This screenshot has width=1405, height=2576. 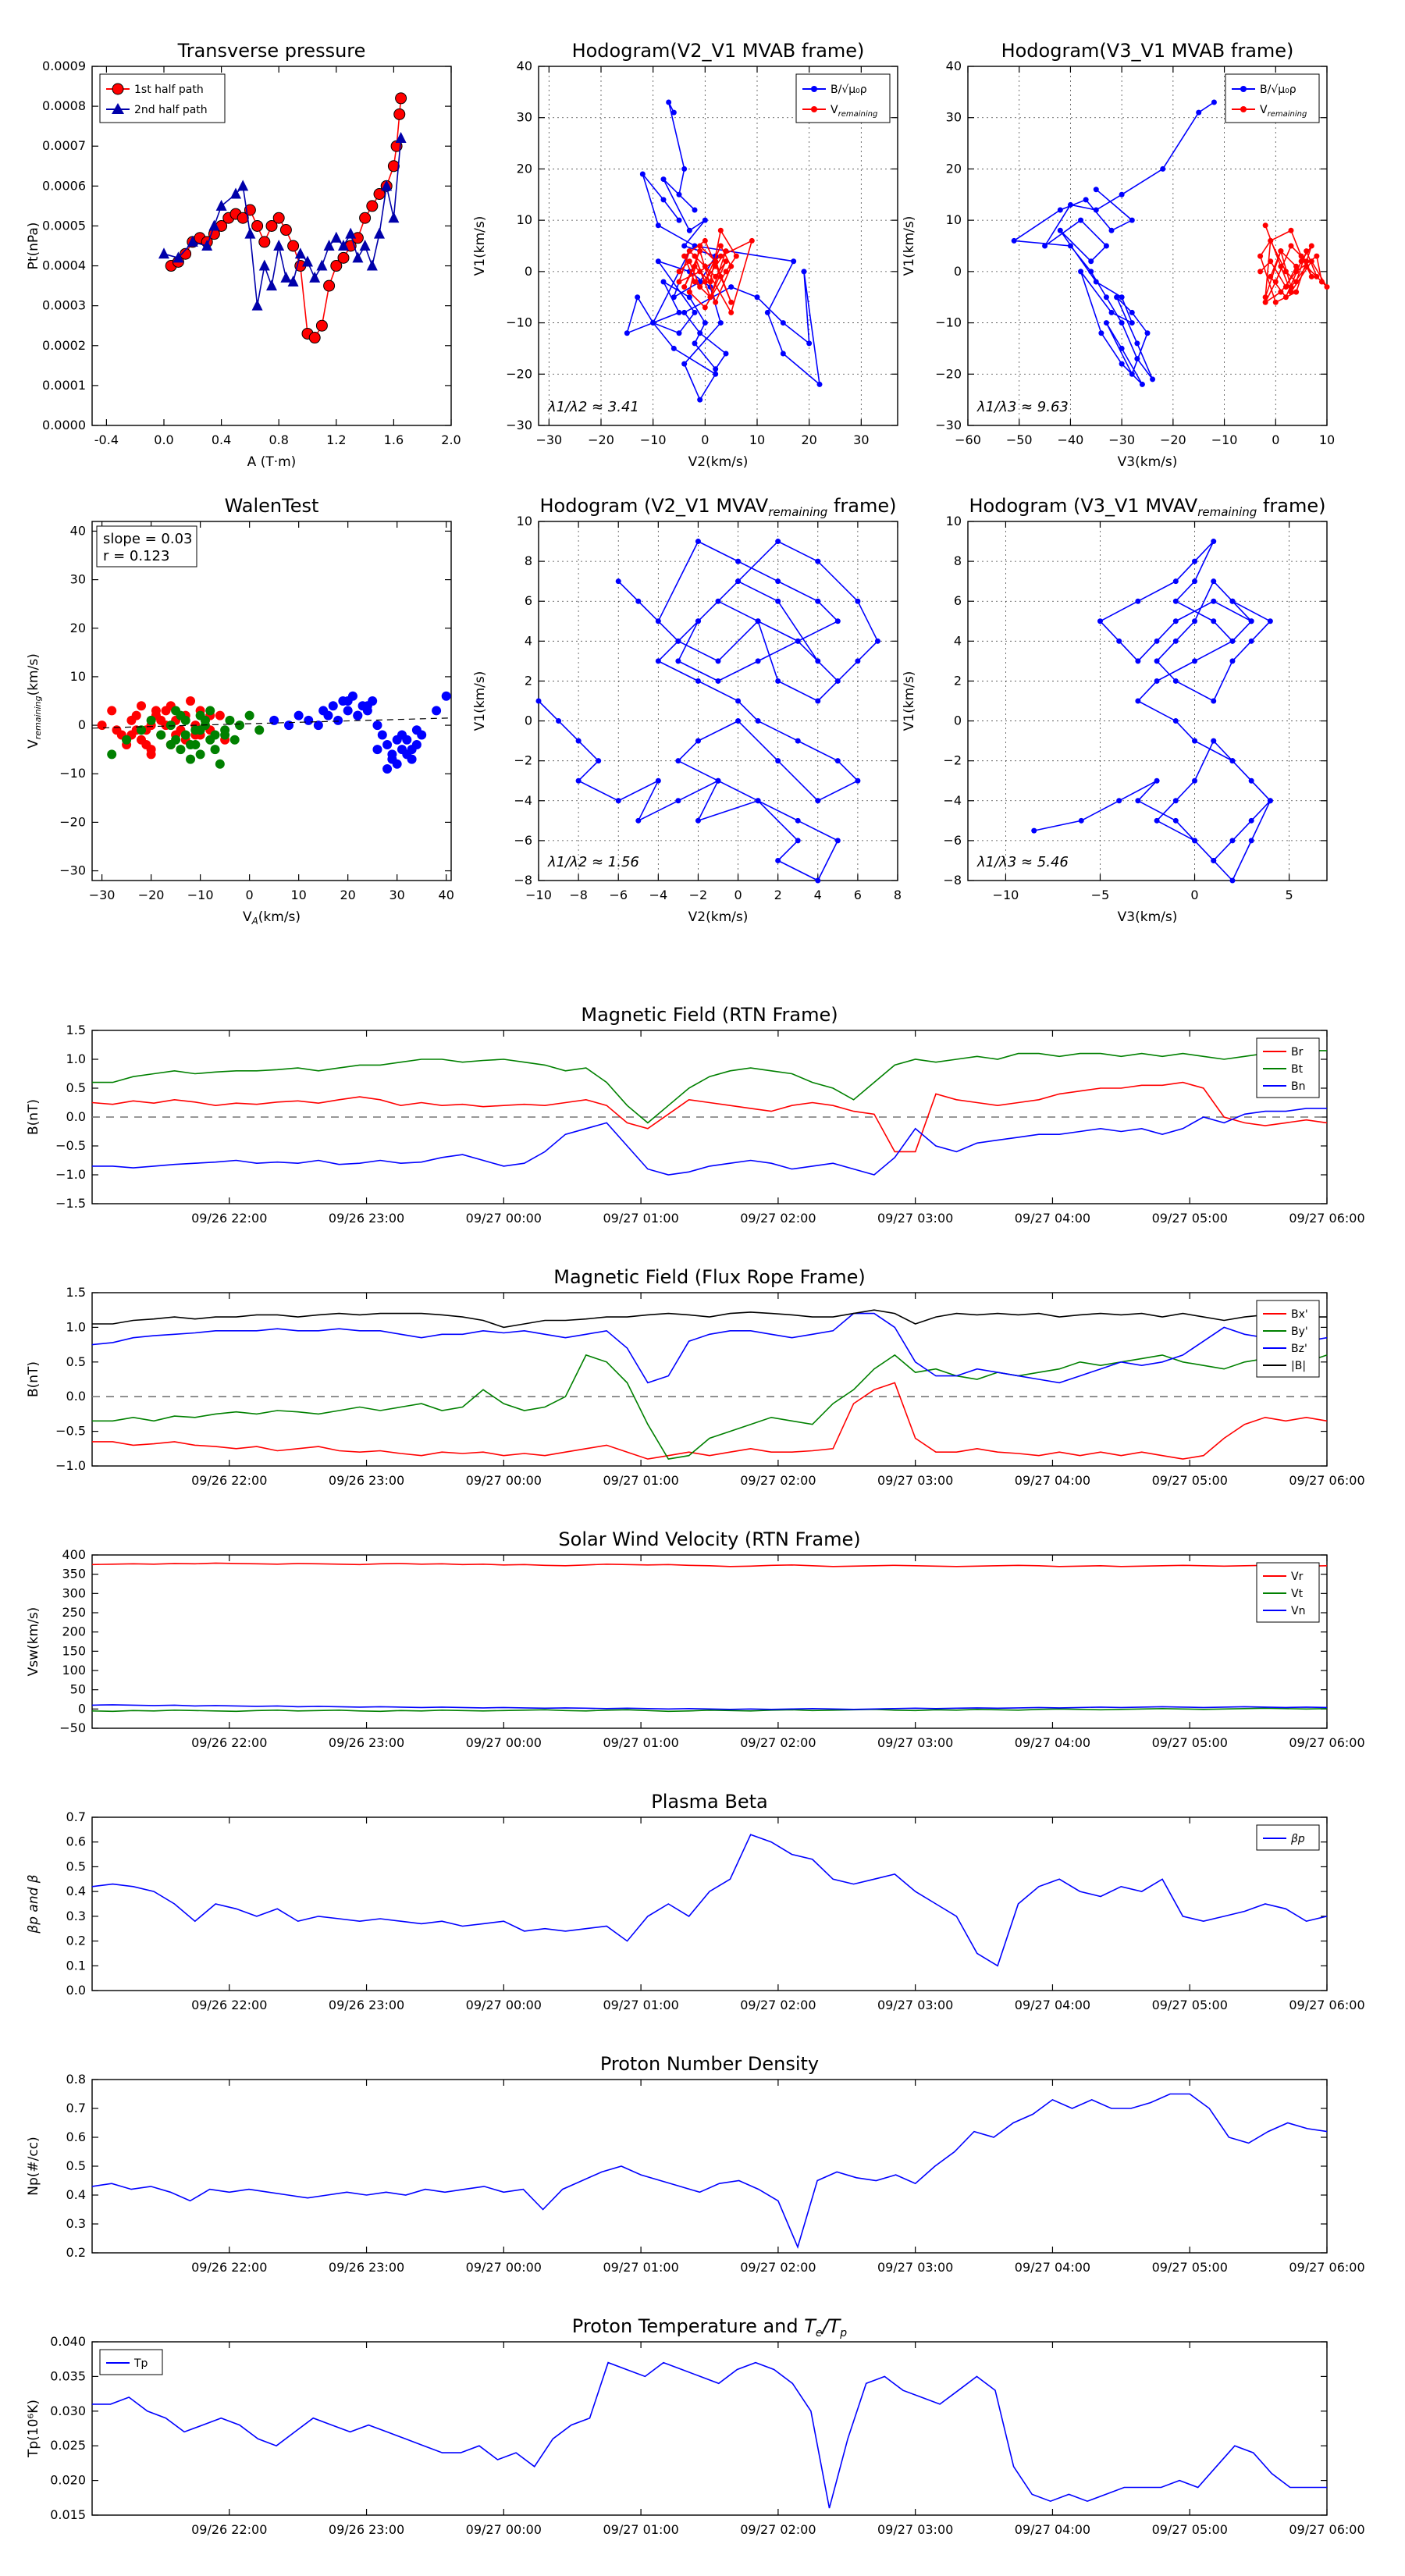 I want to click on plasma-beta-series-0-line, so click(x=710, y=1900).